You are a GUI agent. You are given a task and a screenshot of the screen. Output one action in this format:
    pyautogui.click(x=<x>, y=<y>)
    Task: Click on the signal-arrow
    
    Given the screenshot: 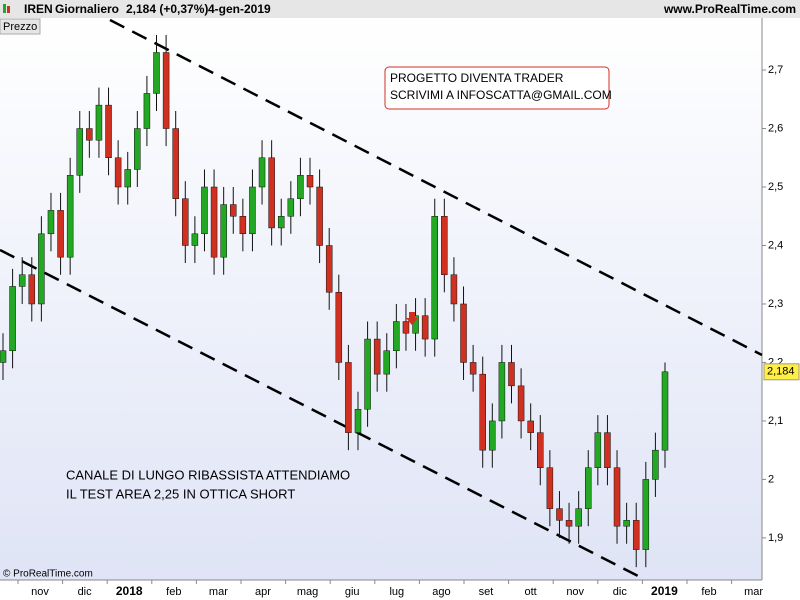 What is the action you would take?
    pyautogui.click(x=412, y=318)
    